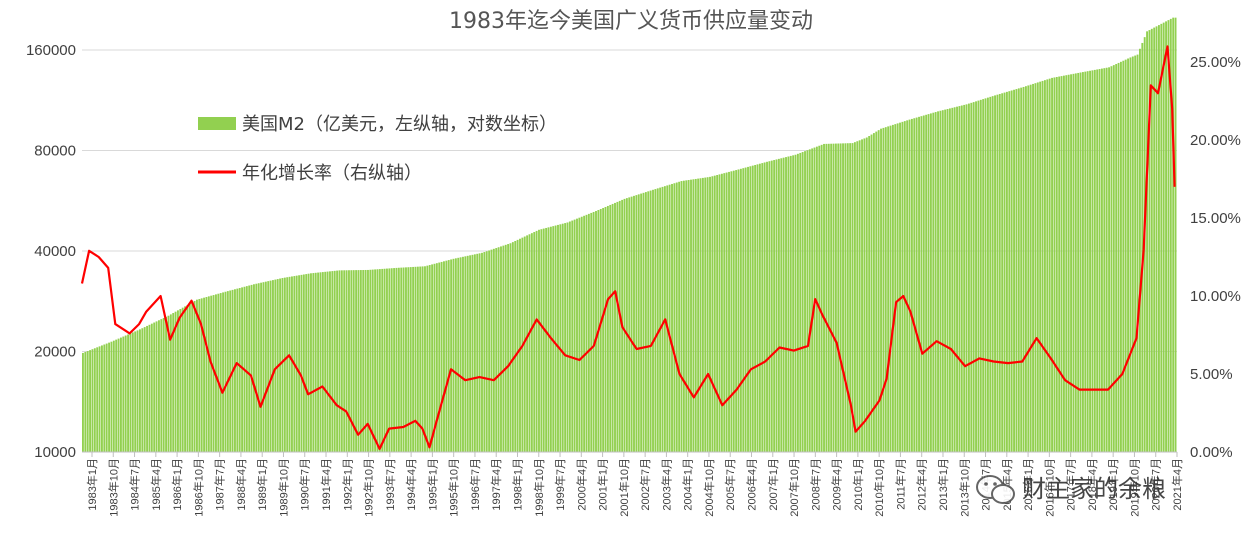 Image resolution: width=1249 pixels, height=544 pixels. Describe the element at coordinates (262, 484) in the screenshot. I see `x-tick-label: 1989年1月` at that location.